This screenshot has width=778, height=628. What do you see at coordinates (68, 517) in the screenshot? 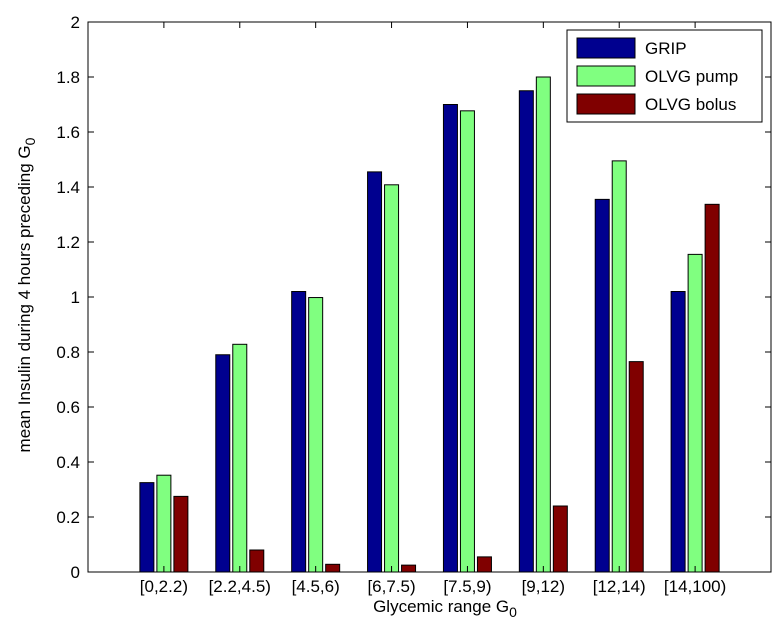
I see `y-tick-label: 0.2` at bounding box center [68, 517].